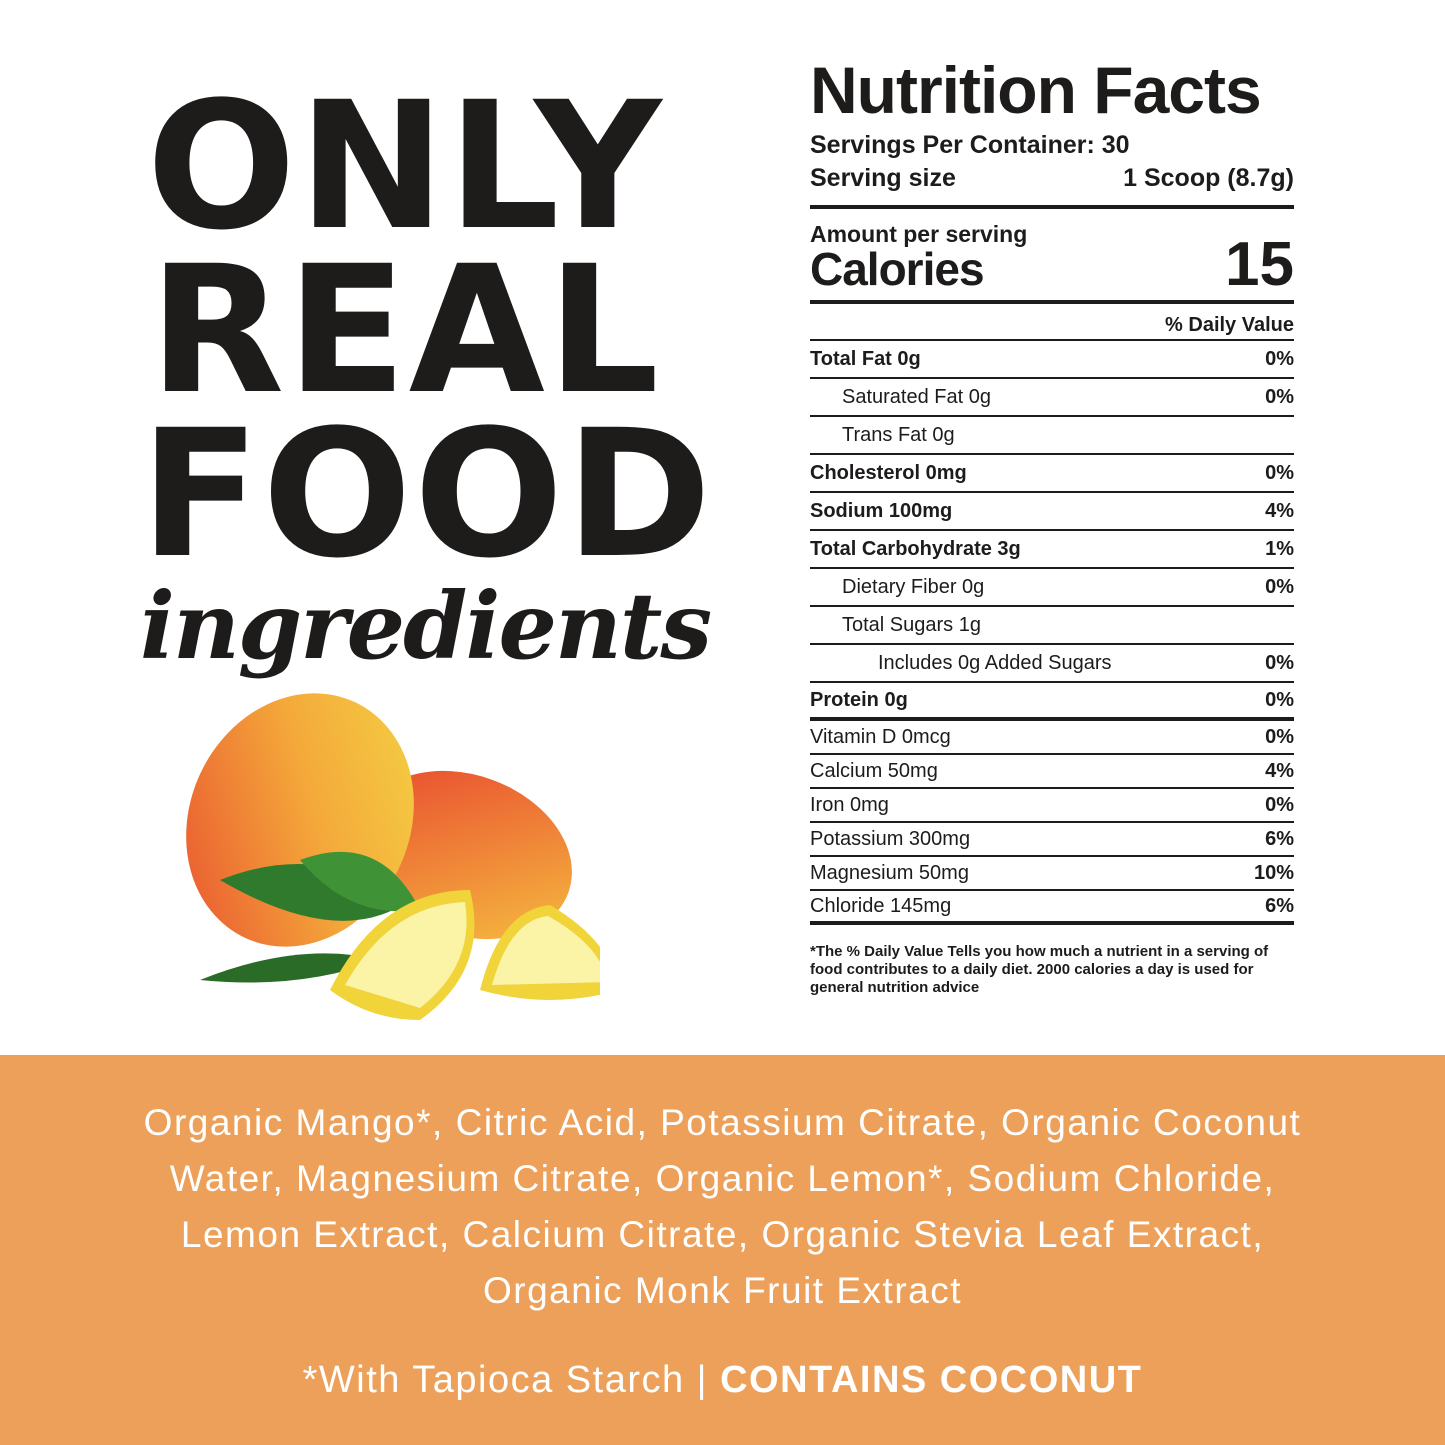 The width and height of the screenshot is (1445, 1445). Describe the element at coordinates (911, 624) in the screenshot. I see `nutrient-label: Total Sugars 1g` at that location.